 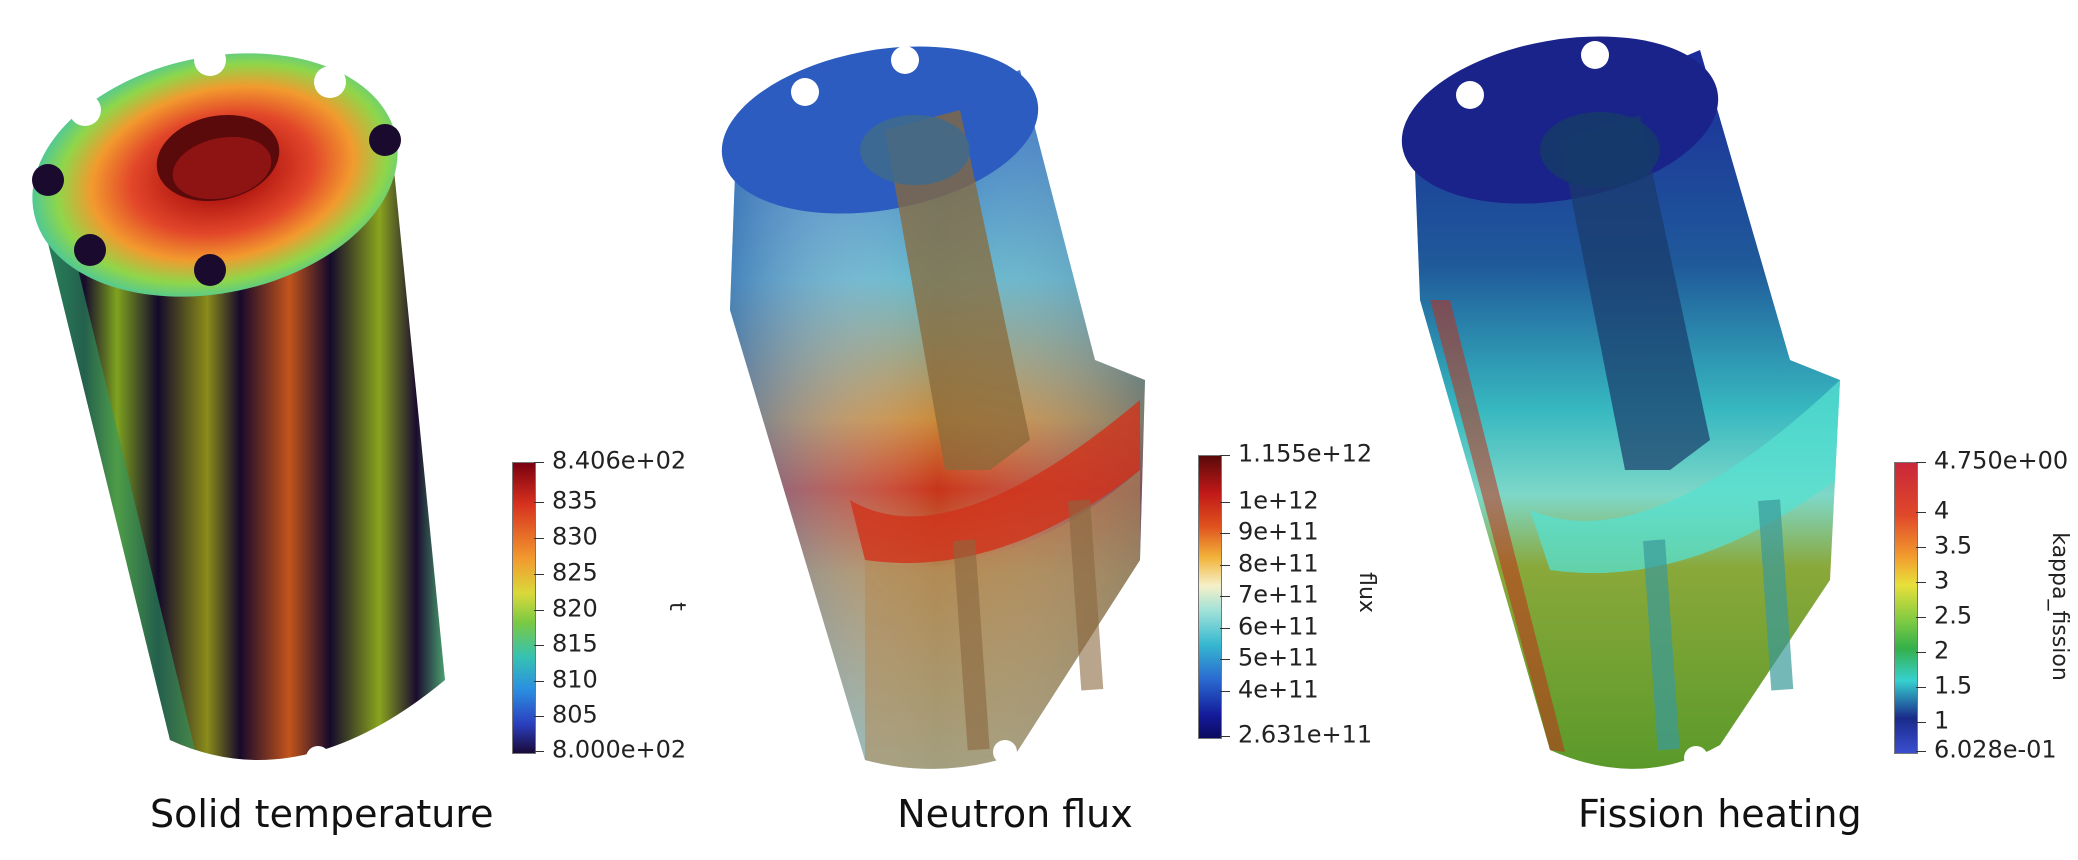 I want to click on tick-label: 810, so click(x=575, y=679).